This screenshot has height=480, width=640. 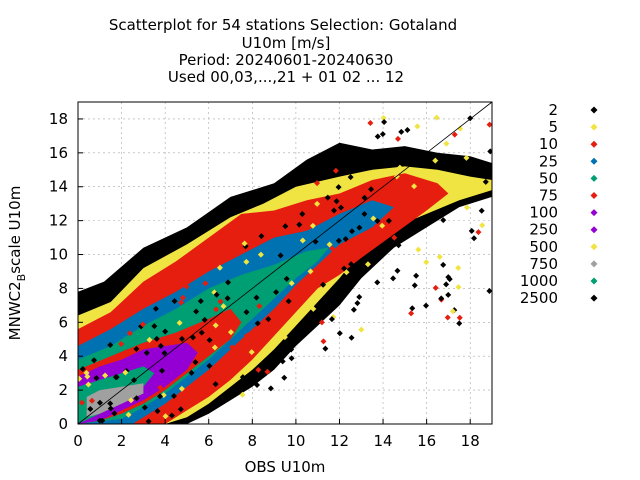 What do you see at coordinates (15, 230) in the screenshot?
I see `y-axis-label-tail: scale U10m` at bounding box center [15, 230].